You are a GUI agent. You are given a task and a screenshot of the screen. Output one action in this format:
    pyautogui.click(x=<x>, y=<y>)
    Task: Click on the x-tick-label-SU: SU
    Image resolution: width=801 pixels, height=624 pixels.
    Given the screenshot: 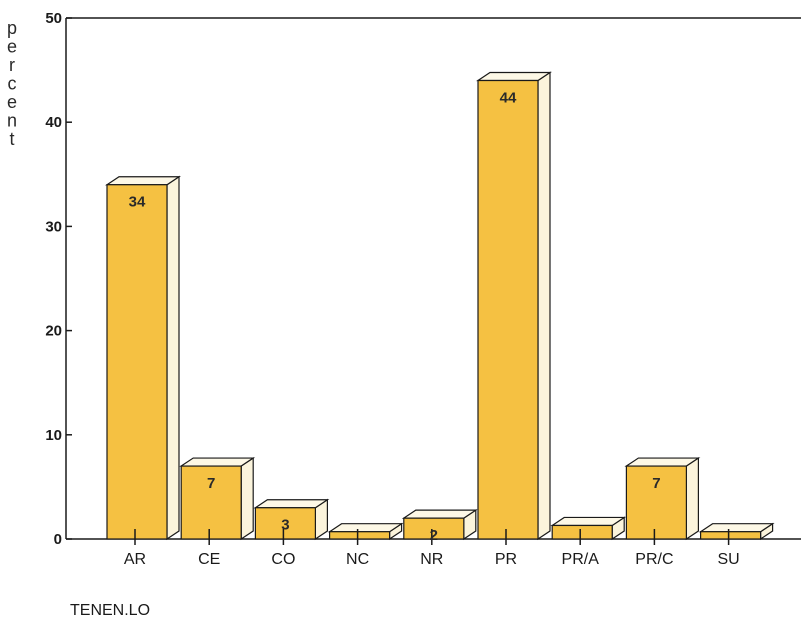 What is the action you would take?
    pyautogui.click(x=728, y=559)
    